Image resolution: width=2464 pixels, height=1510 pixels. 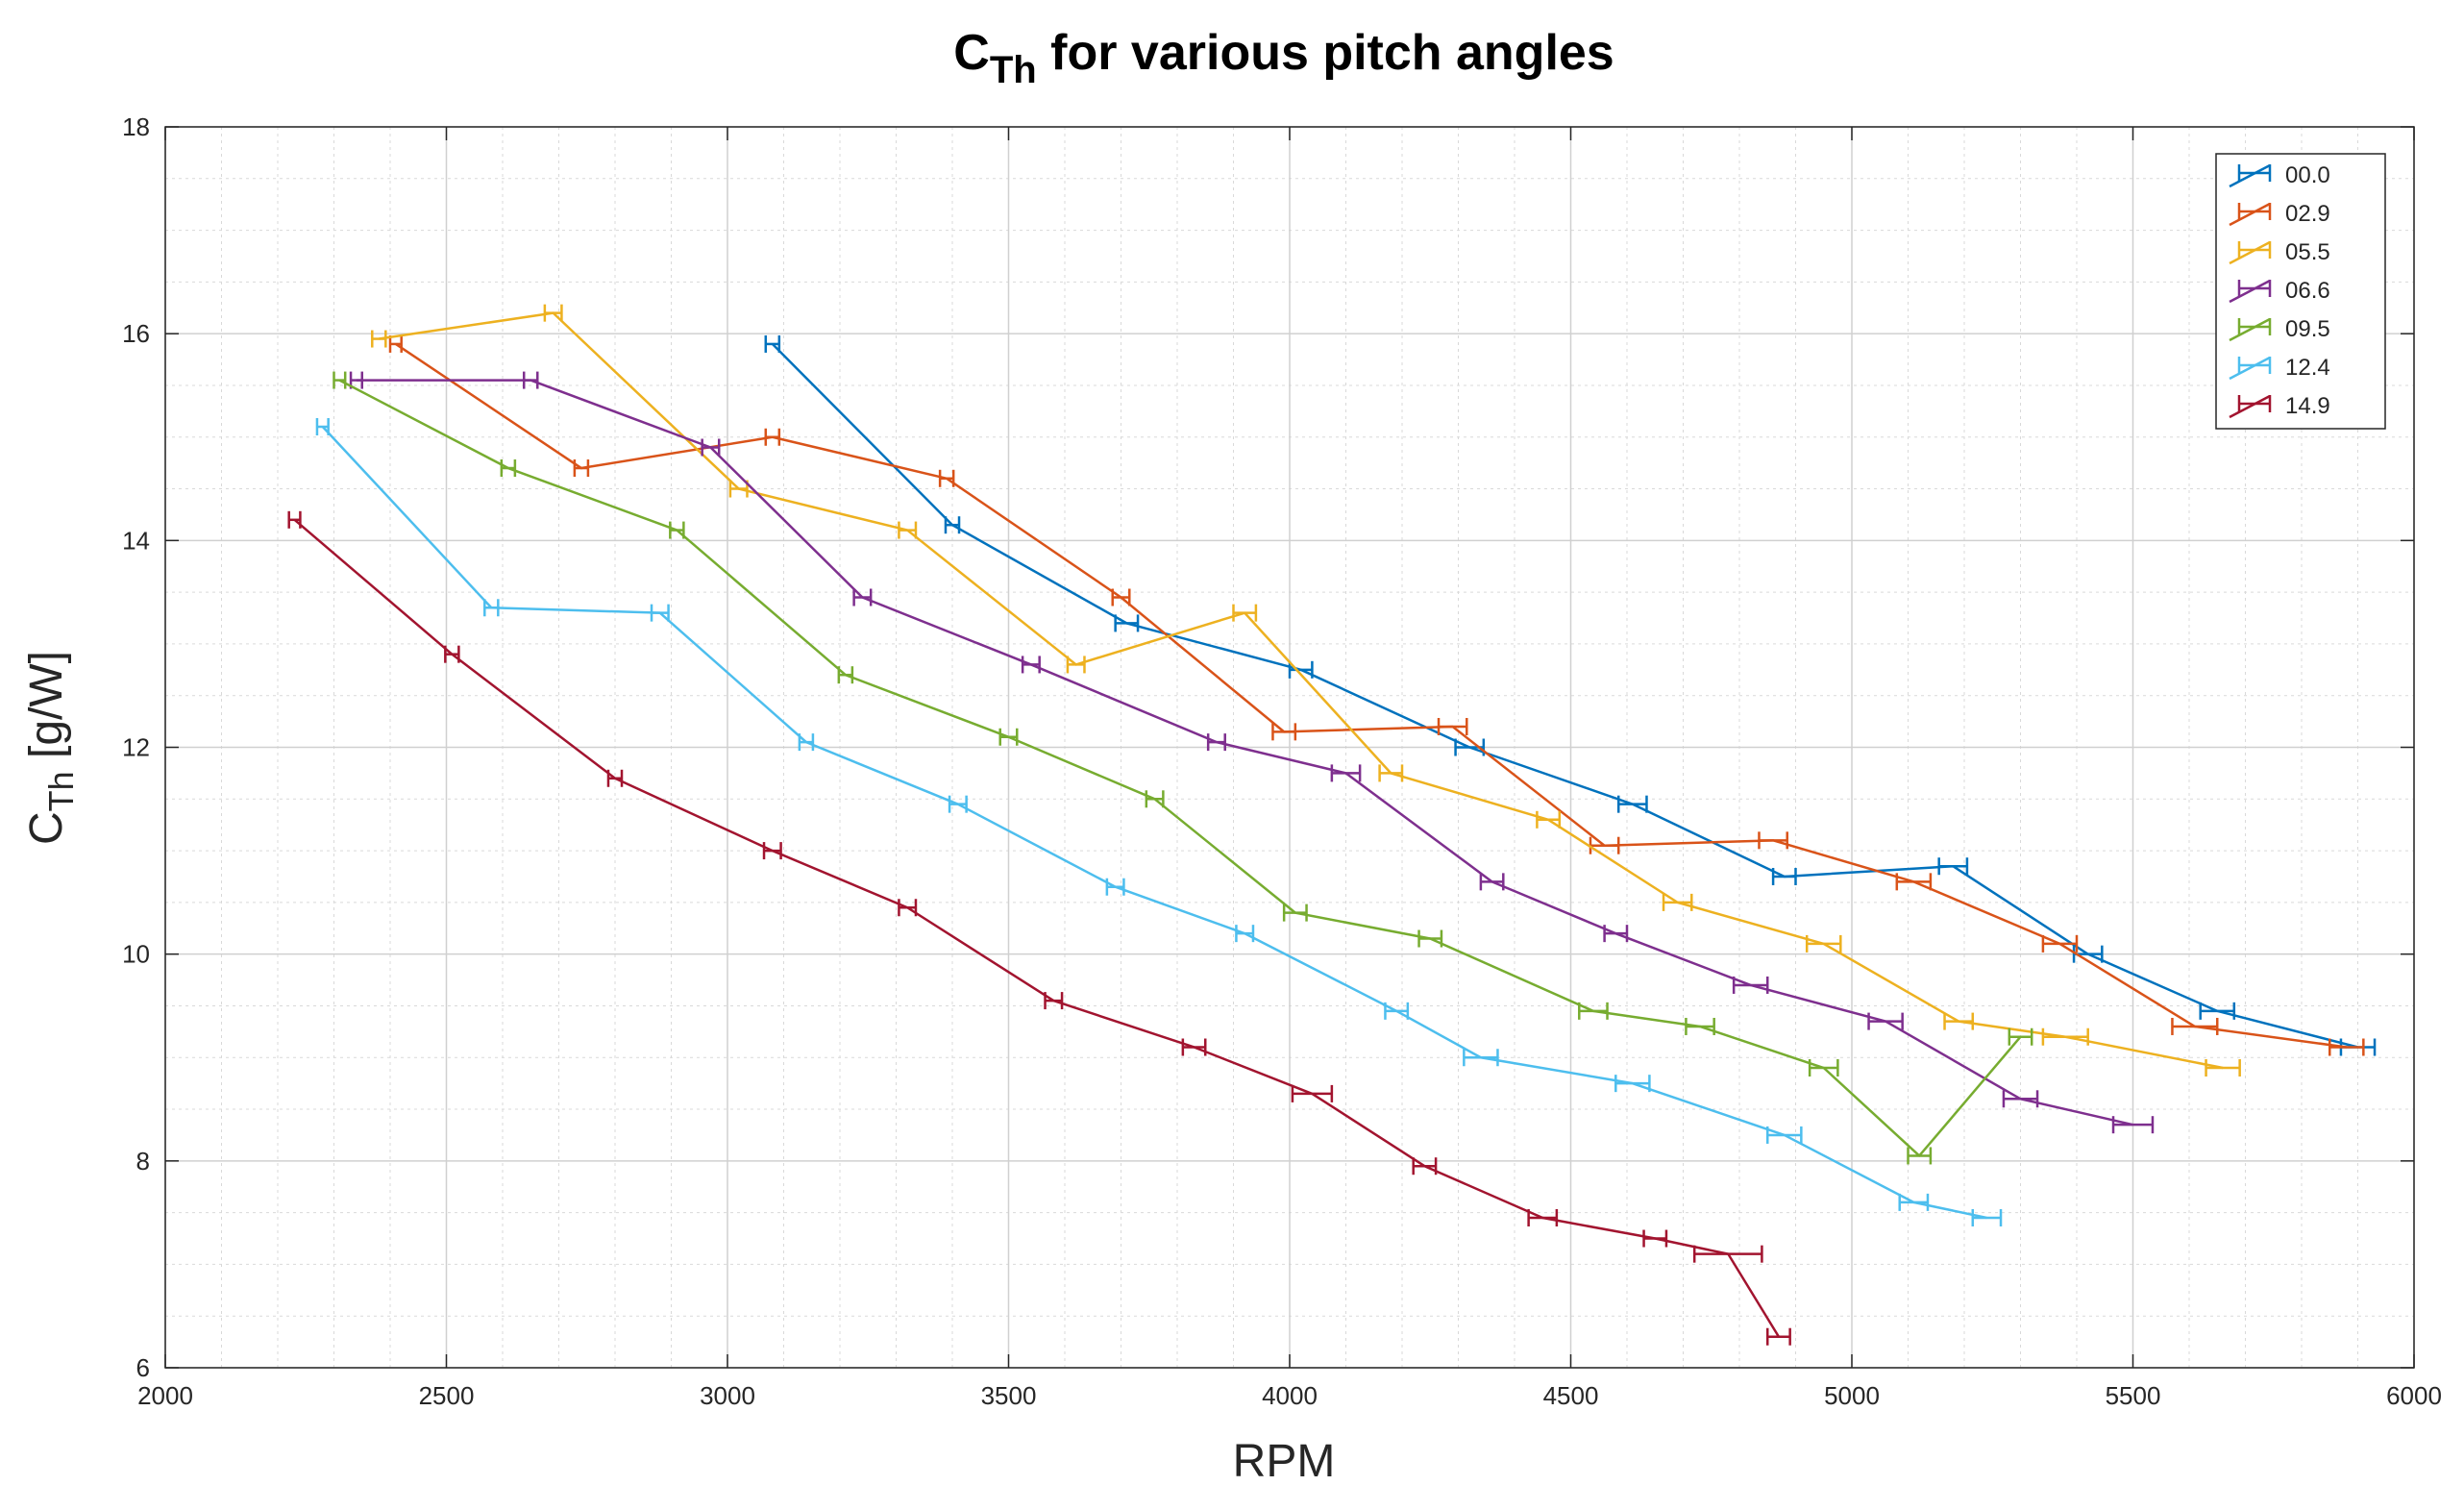 What do you see at coordinates (136, 747) in the screenshot?
I see `y-tick-label: 12` at bounding box center [136, 747].